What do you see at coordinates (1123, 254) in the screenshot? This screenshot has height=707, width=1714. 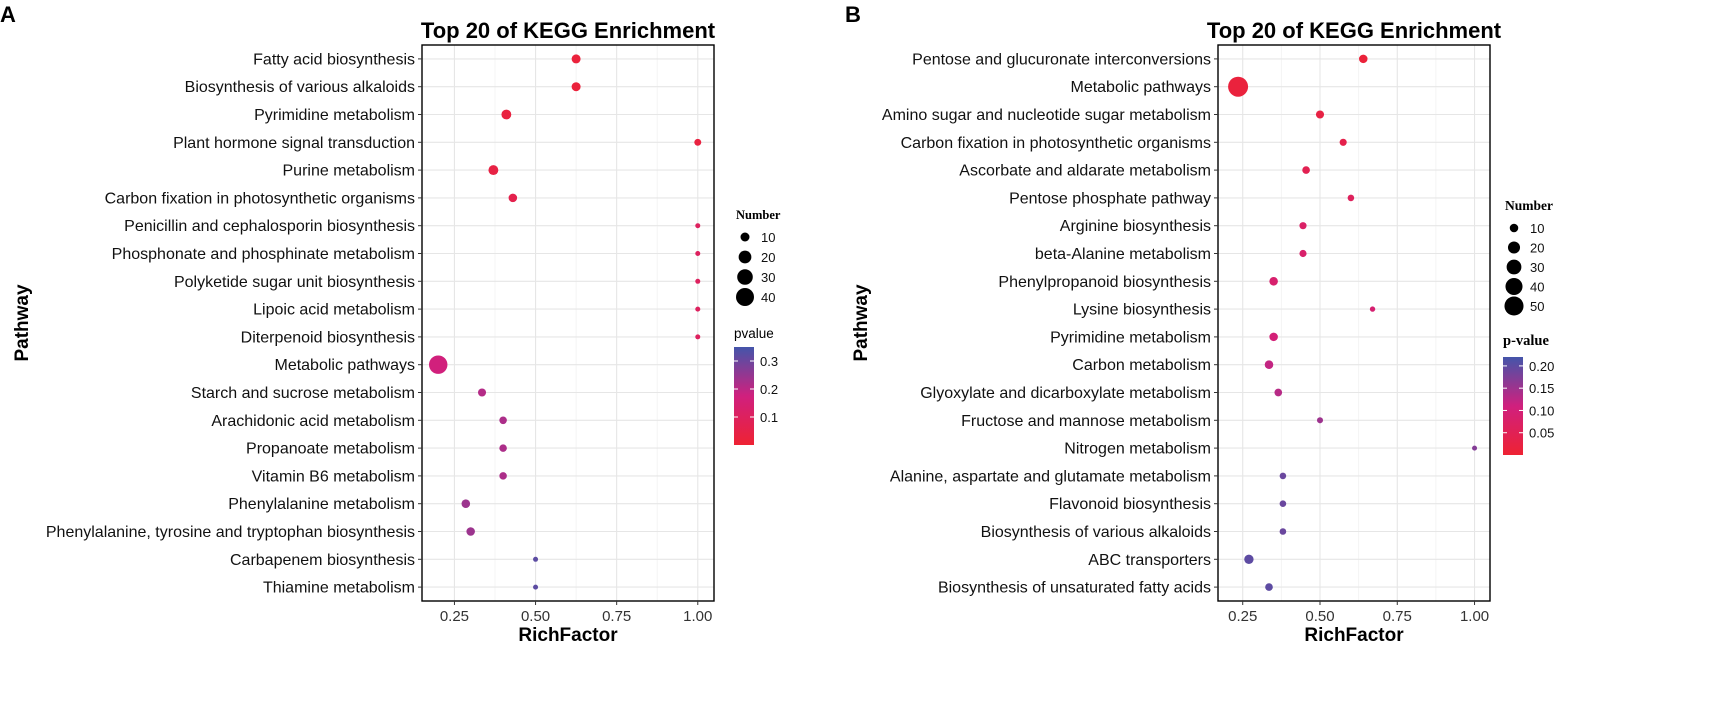 I see `y-tick-label: beta-Alanine metabolism` at bounding box center [1123, 254].